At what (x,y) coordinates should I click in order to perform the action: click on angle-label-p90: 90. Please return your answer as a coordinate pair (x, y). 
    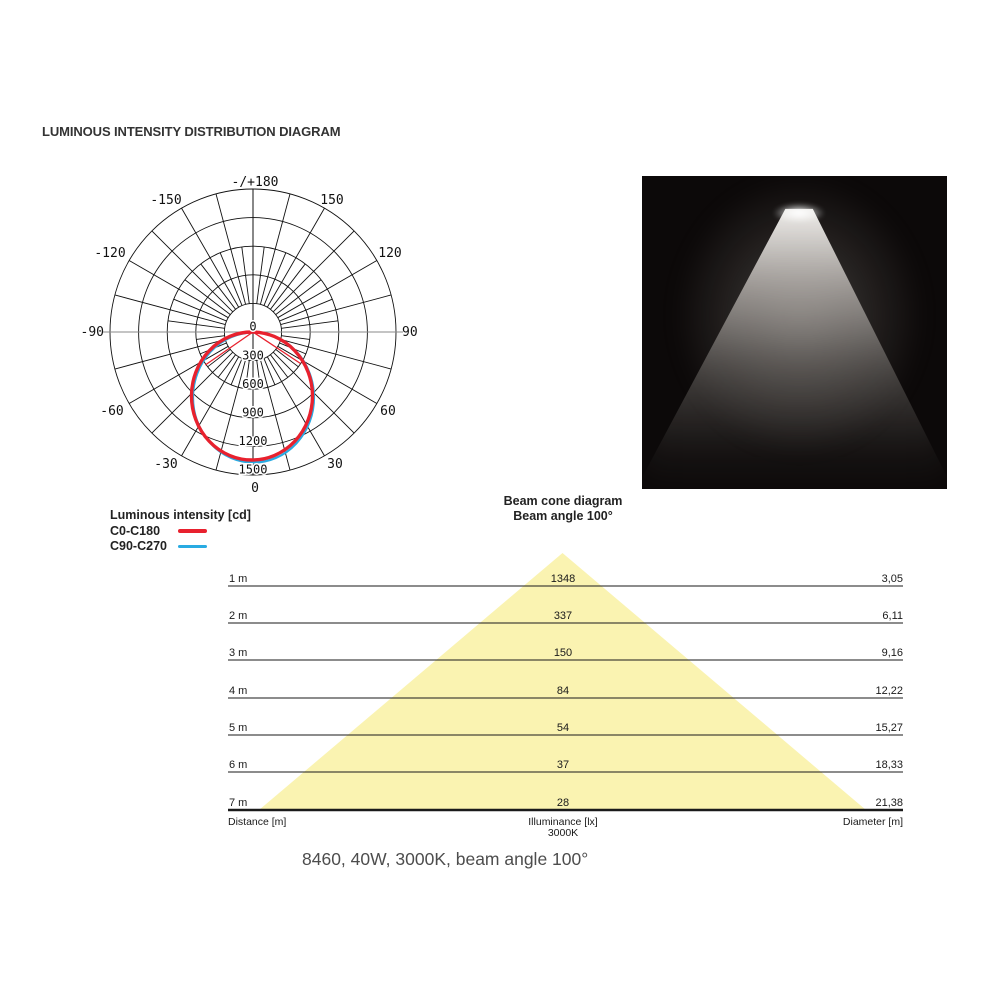
    Looking at the image, I should click on (410, 332).